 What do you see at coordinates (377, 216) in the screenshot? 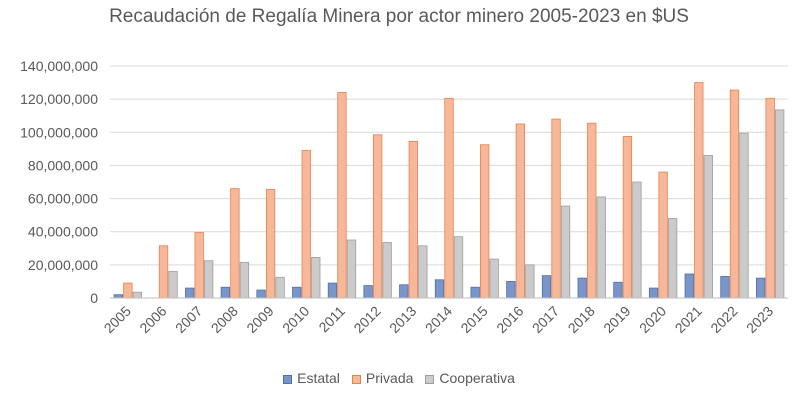
I see `bar-privada-2012` at bounding box center [377, 216].